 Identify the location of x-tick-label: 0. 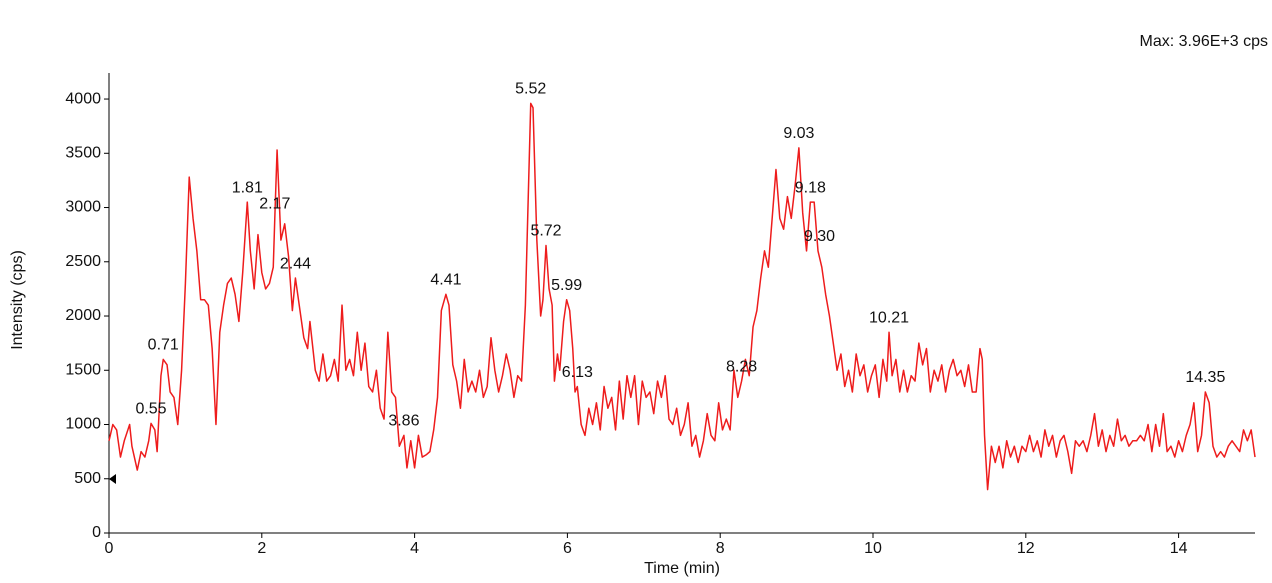
(109, 548).